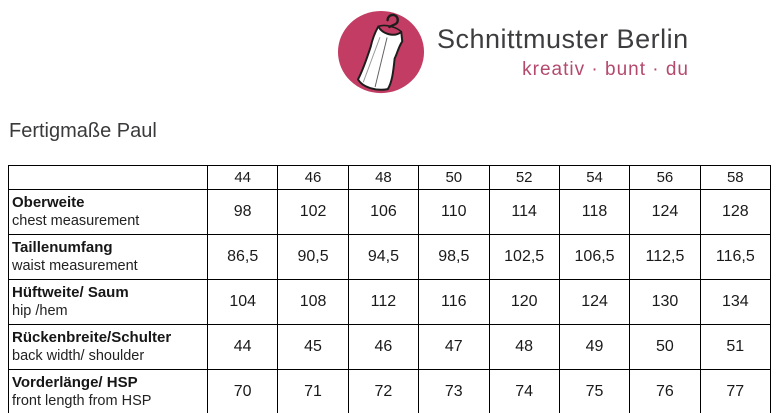  I want to click on row-label-de: Oberweite, so click(48, 202).